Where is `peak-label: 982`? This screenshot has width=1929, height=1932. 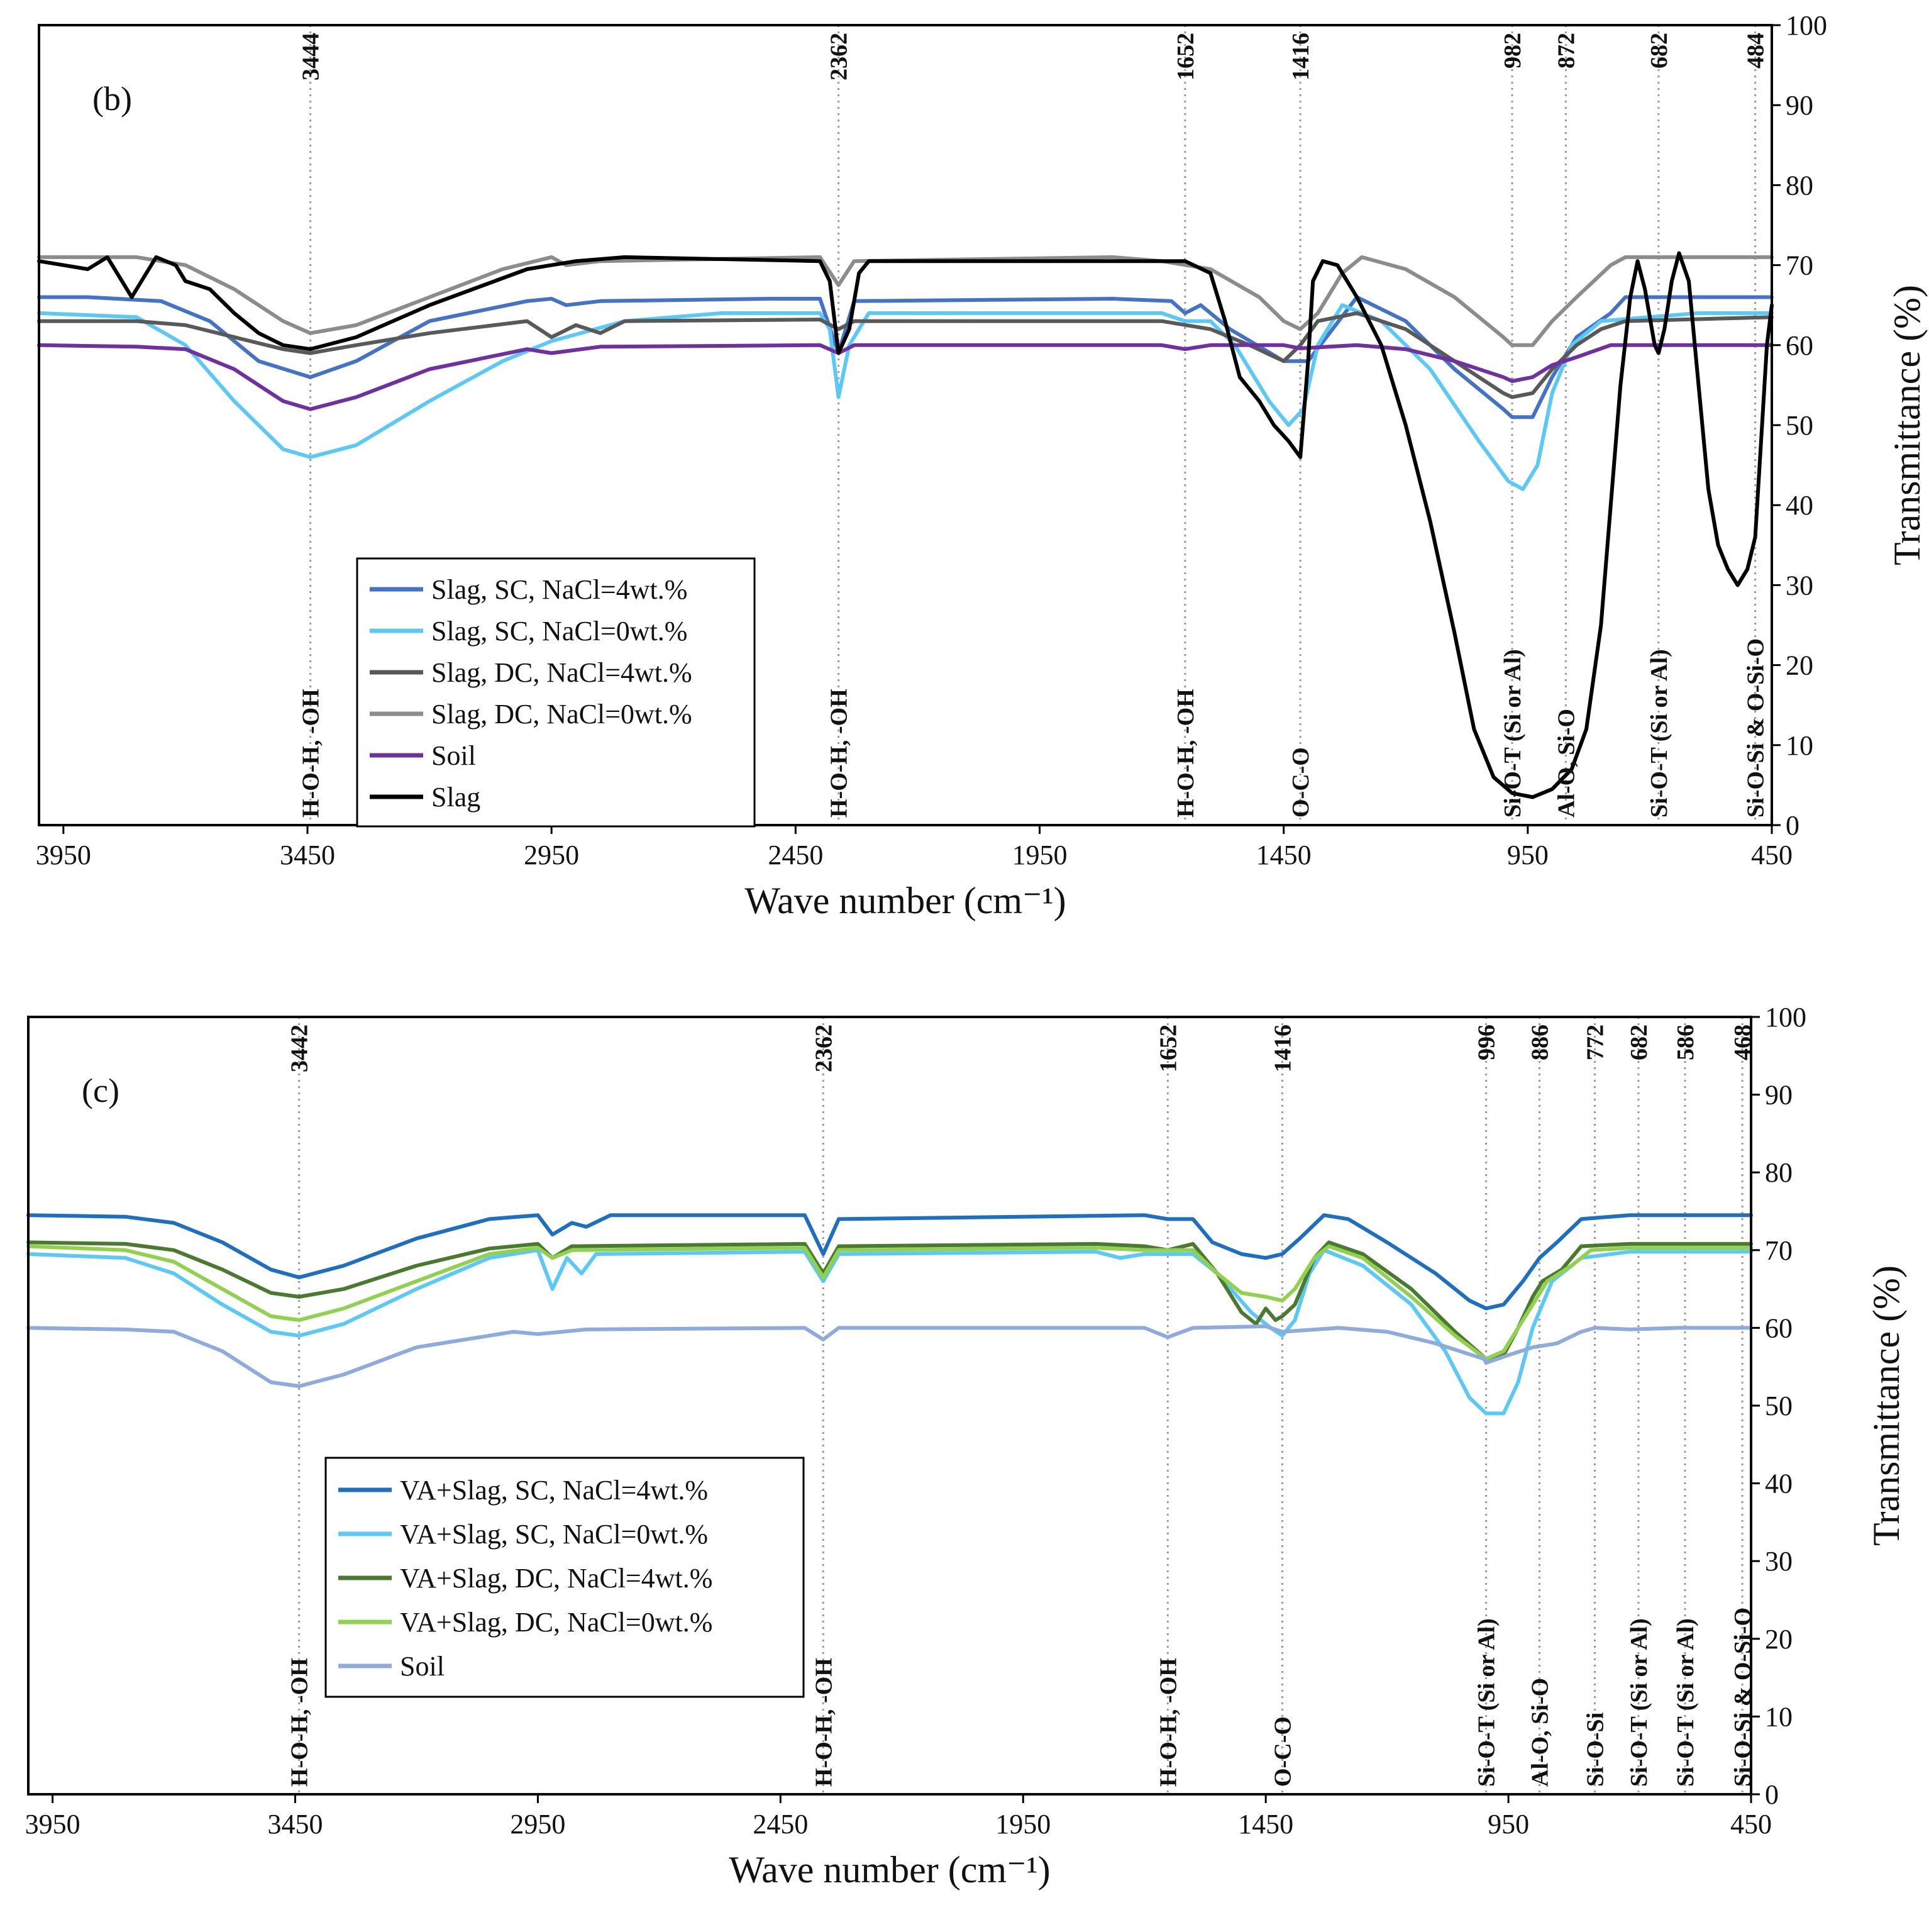
peak-label: 982 is located at coordinates (1513, 51).